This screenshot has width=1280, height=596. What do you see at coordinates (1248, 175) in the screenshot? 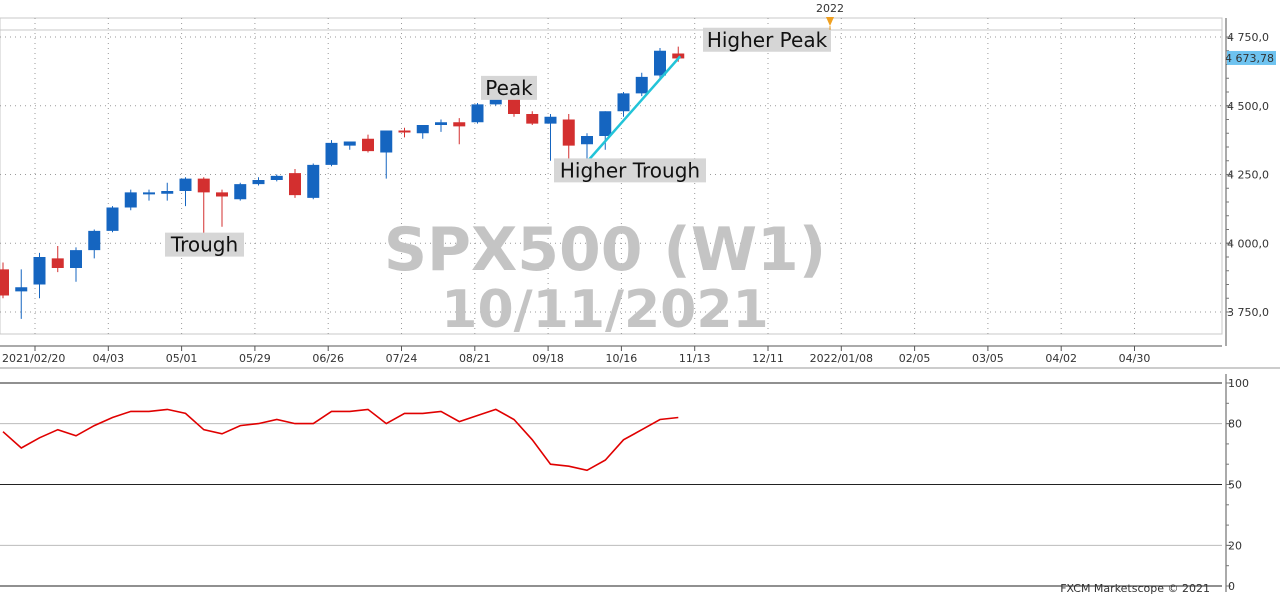
I see `y-tick-label: 4 250,0` at bounding box center [1248, 175].